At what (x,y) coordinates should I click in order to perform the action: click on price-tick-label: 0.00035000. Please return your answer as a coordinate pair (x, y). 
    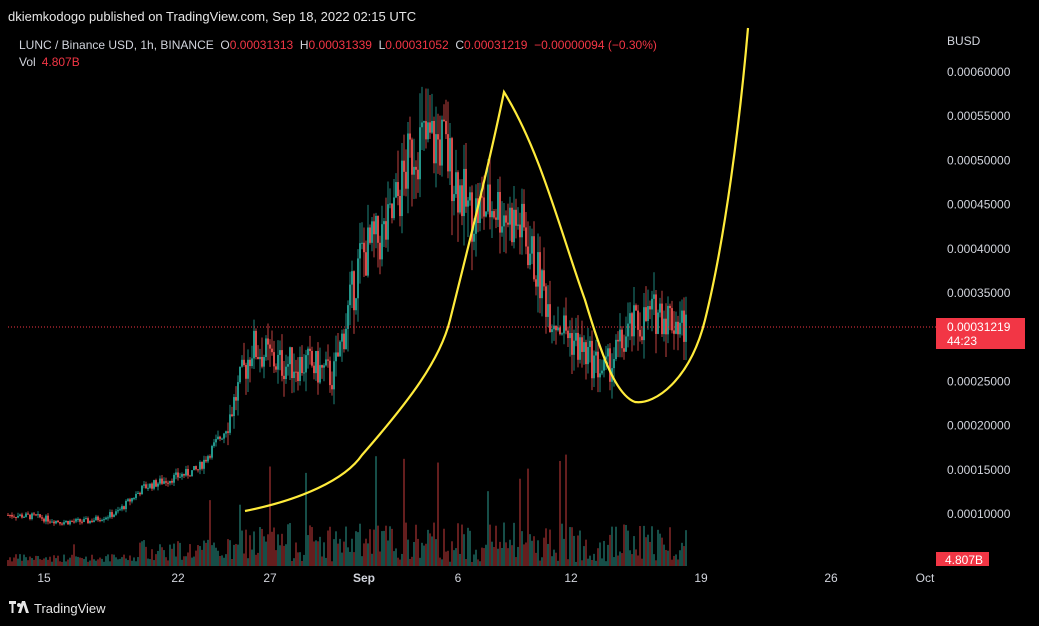
    Looking at the image, I should click on (979, 293).